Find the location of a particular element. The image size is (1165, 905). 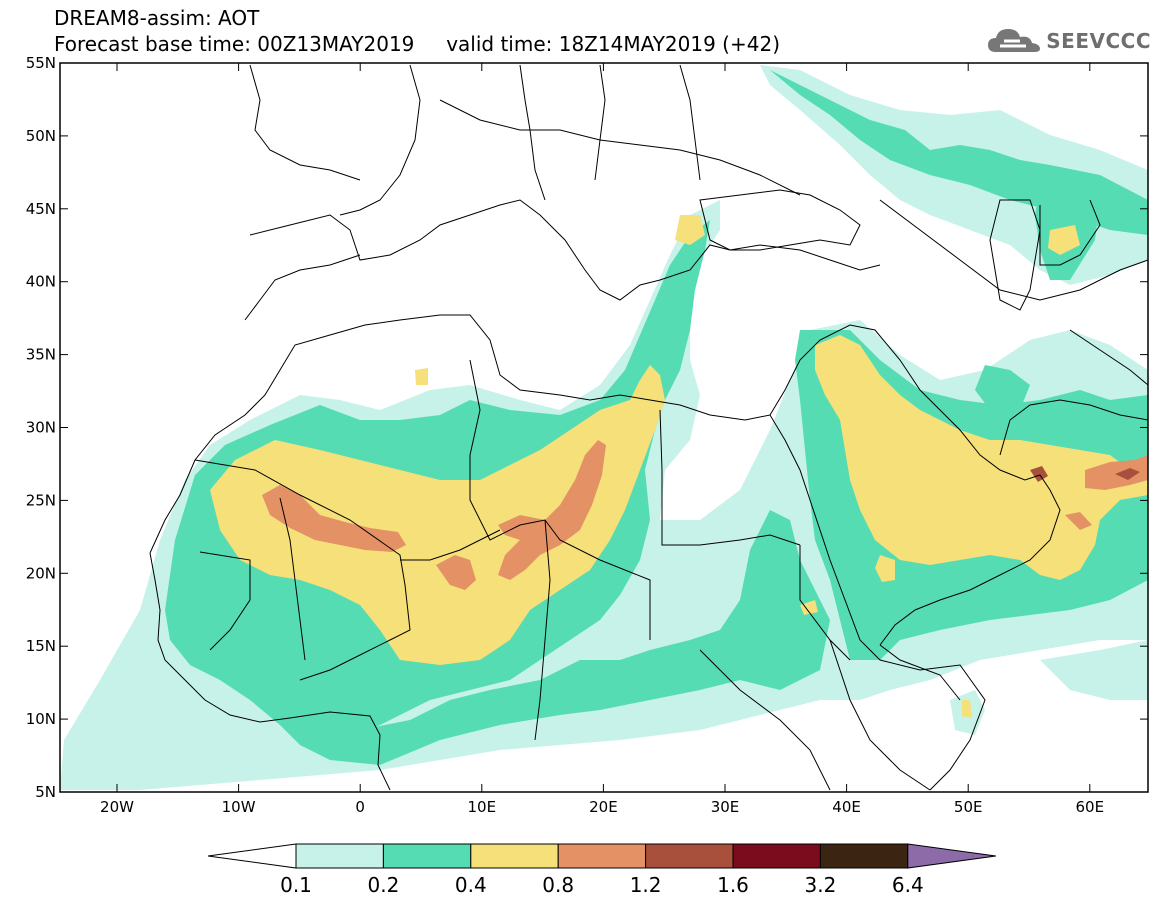

lat-tick-label: 35N is located at coordinates (41, 355).